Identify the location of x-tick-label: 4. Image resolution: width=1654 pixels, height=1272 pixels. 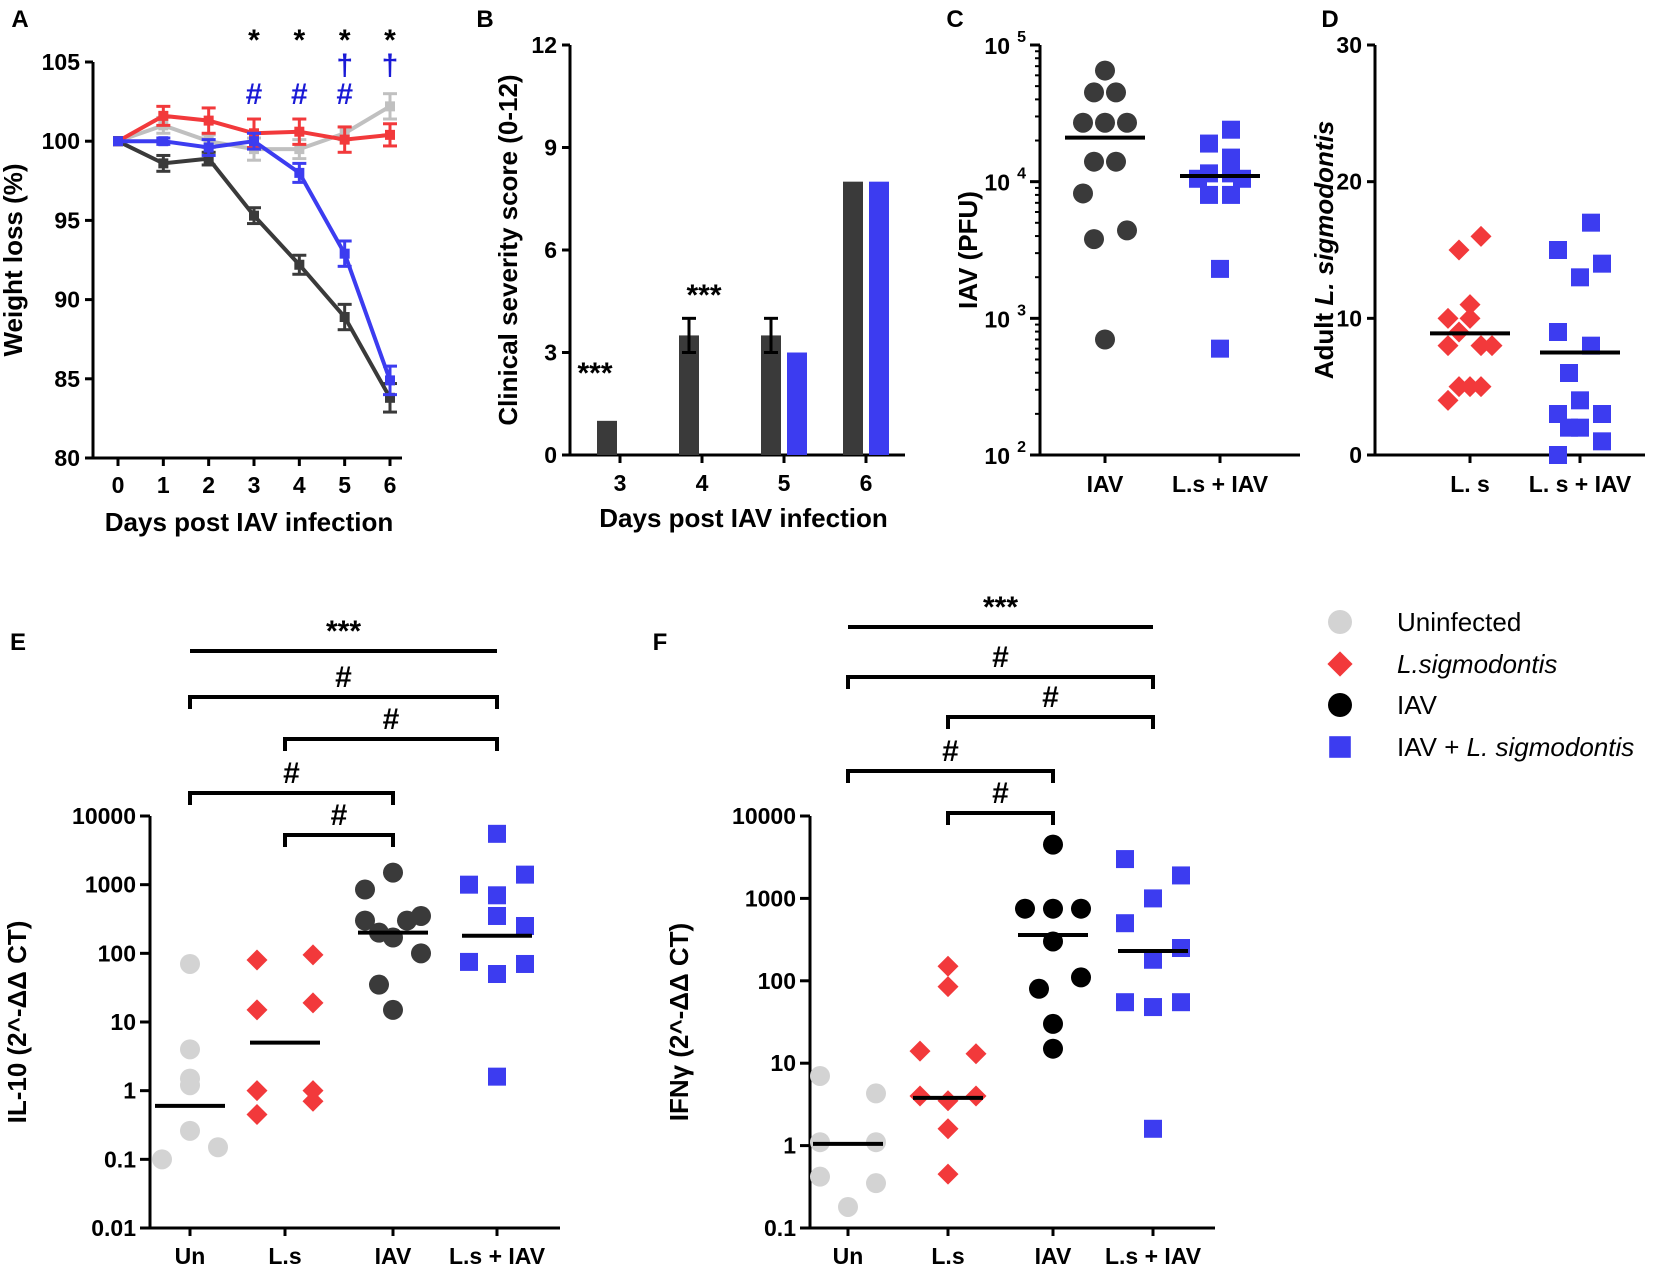
(702, 483).